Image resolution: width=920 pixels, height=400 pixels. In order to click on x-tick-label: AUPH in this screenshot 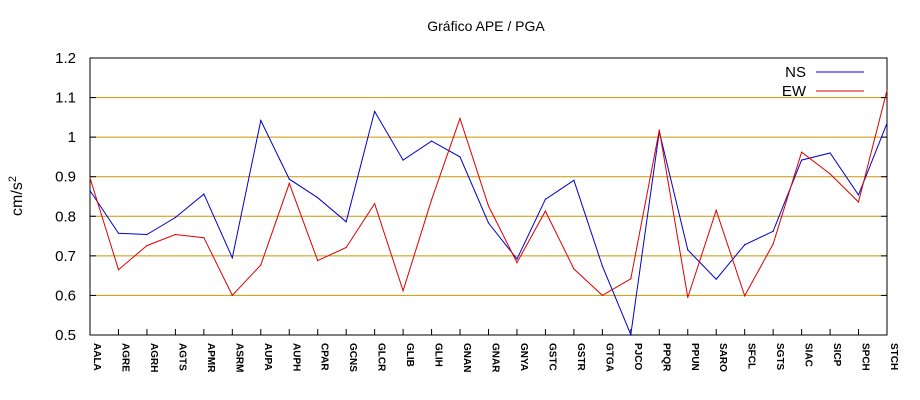, I will do `click(295, 357)`.